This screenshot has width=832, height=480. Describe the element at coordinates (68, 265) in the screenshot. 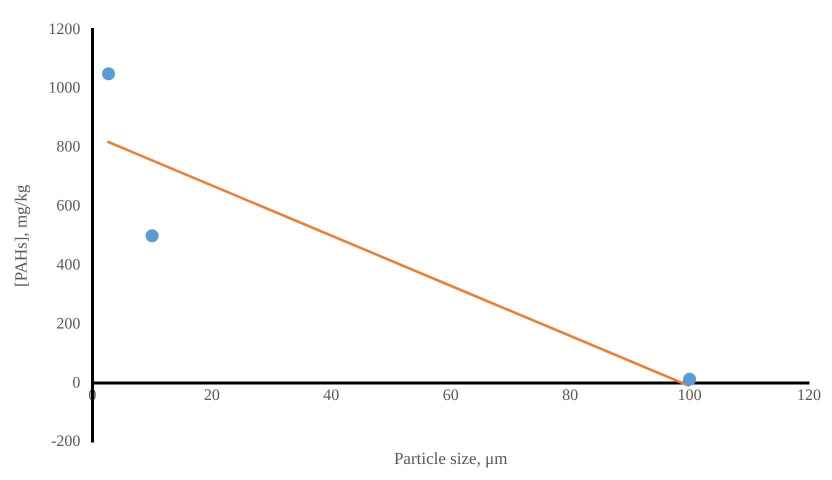

I see `y-tick-label: 400` at that location.